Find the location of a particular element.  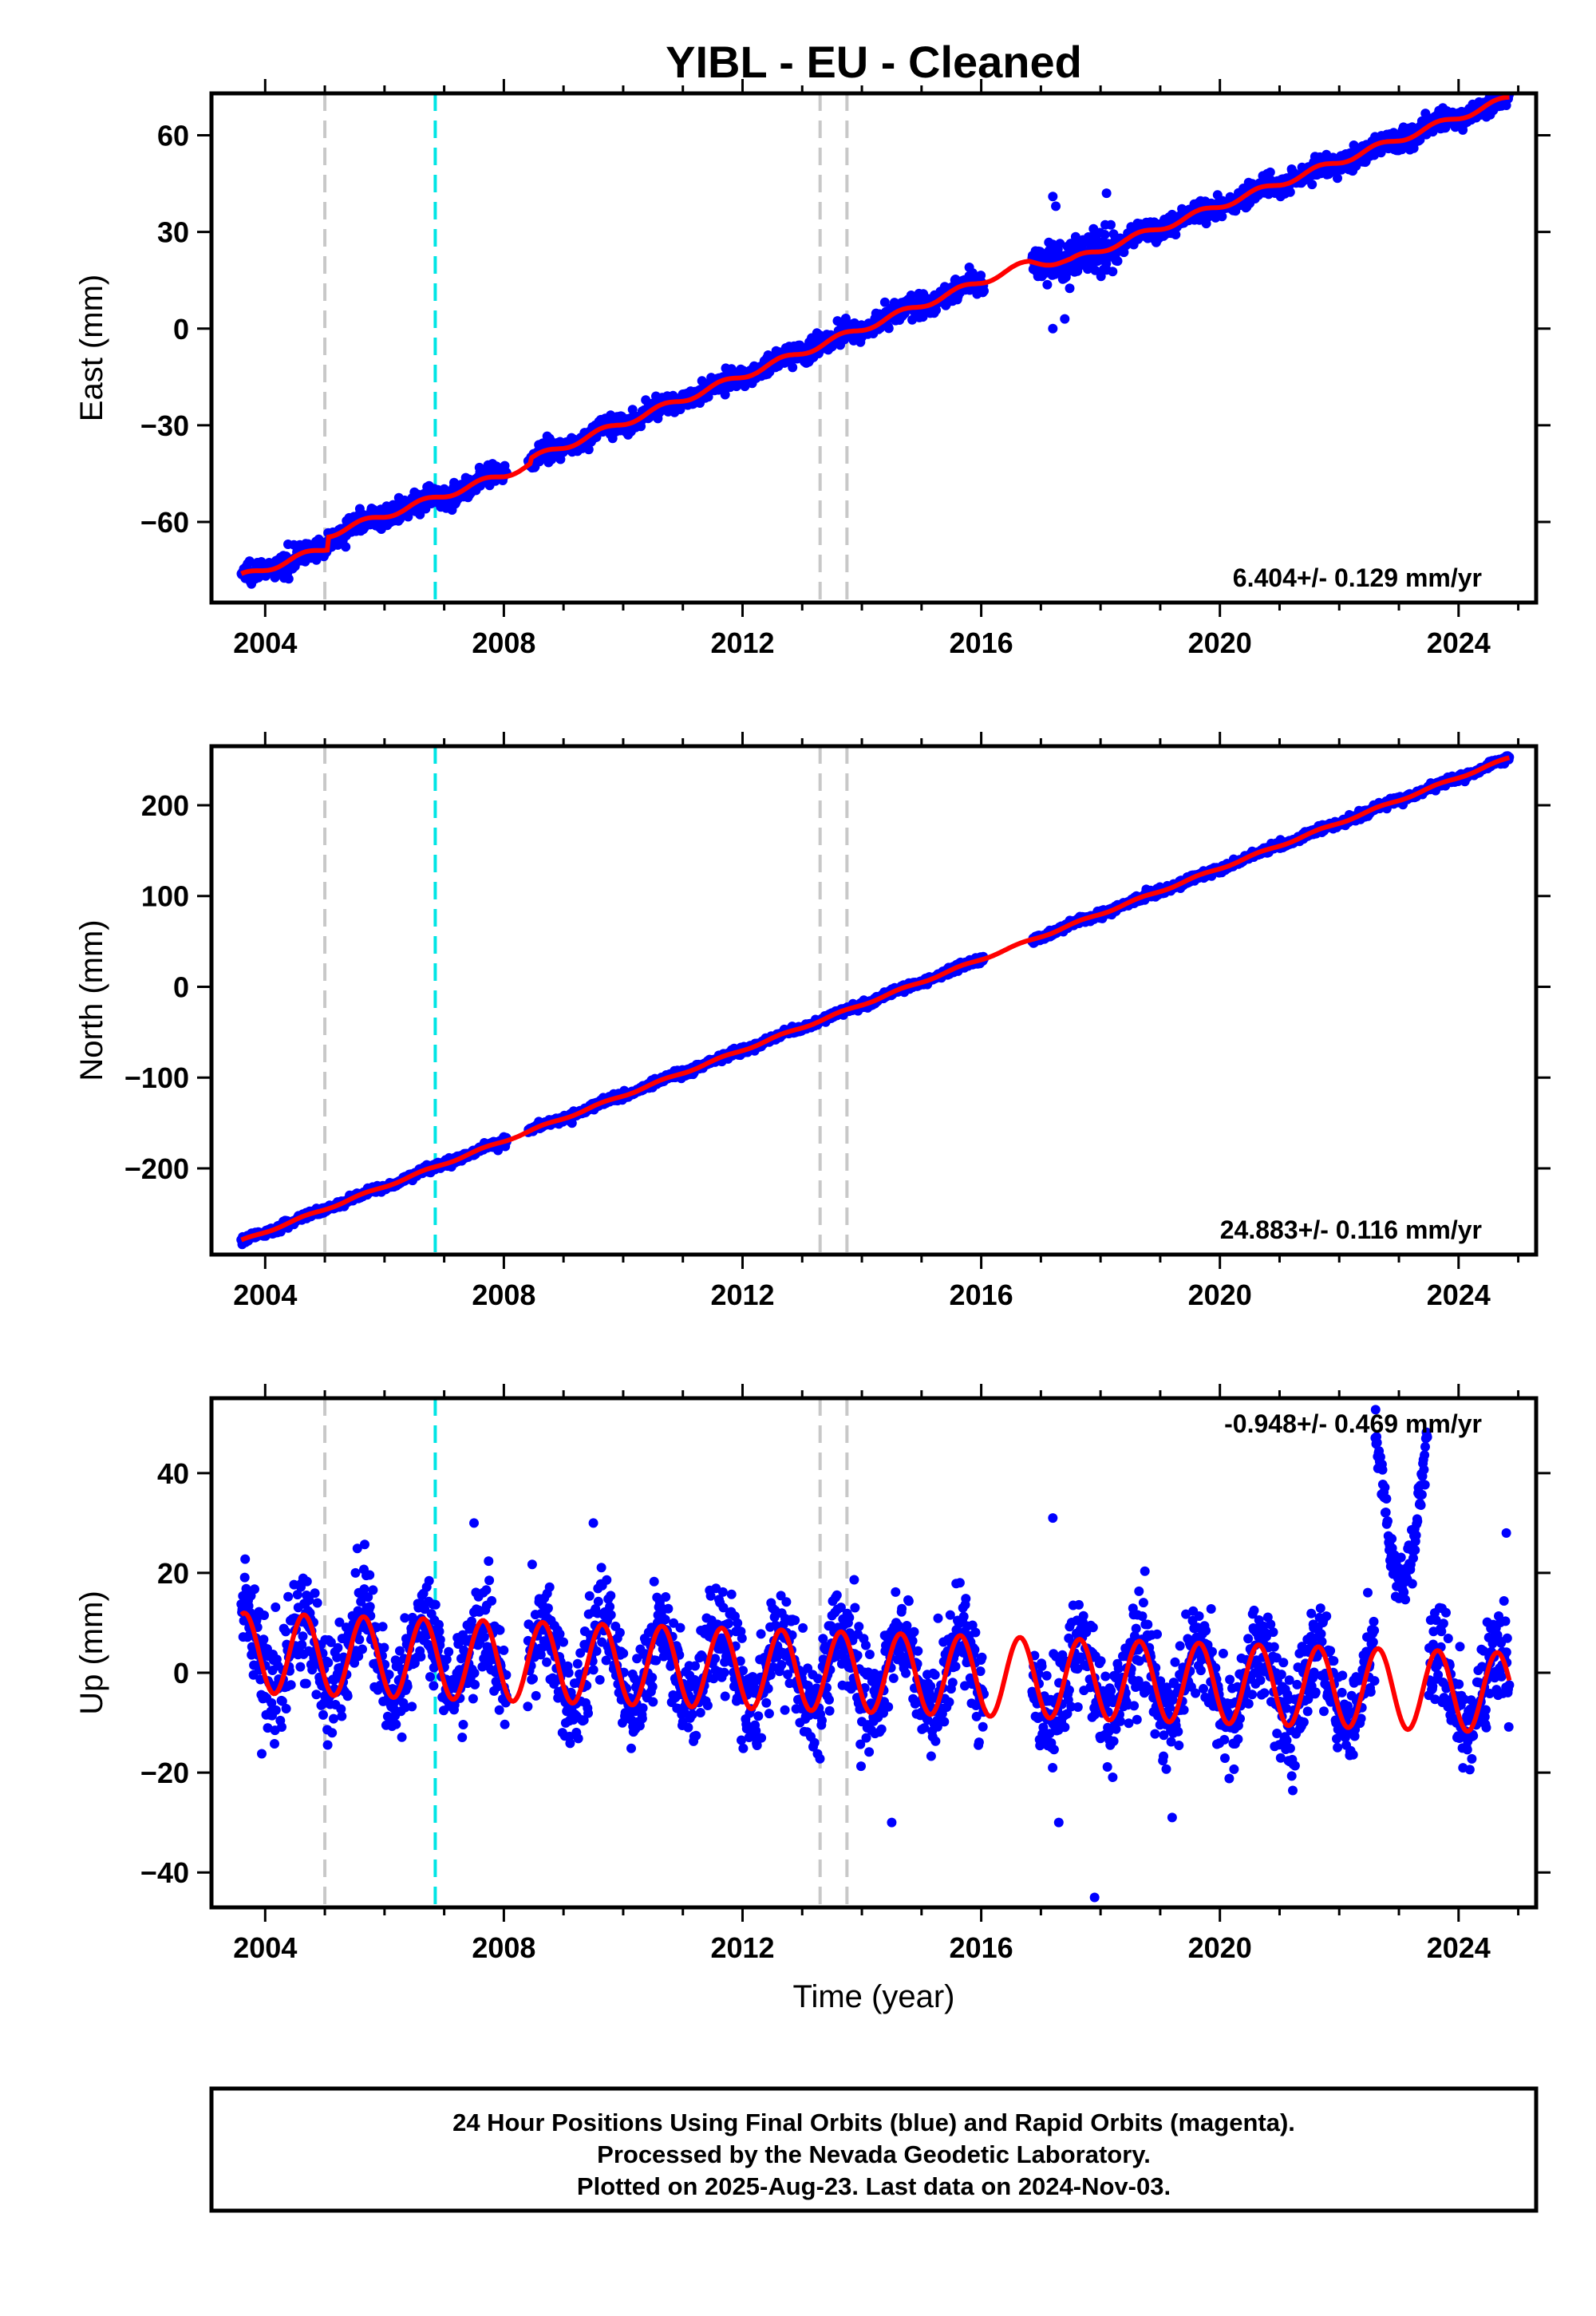

east-y-tick-label: 0 is located at coordinates (181, 329).